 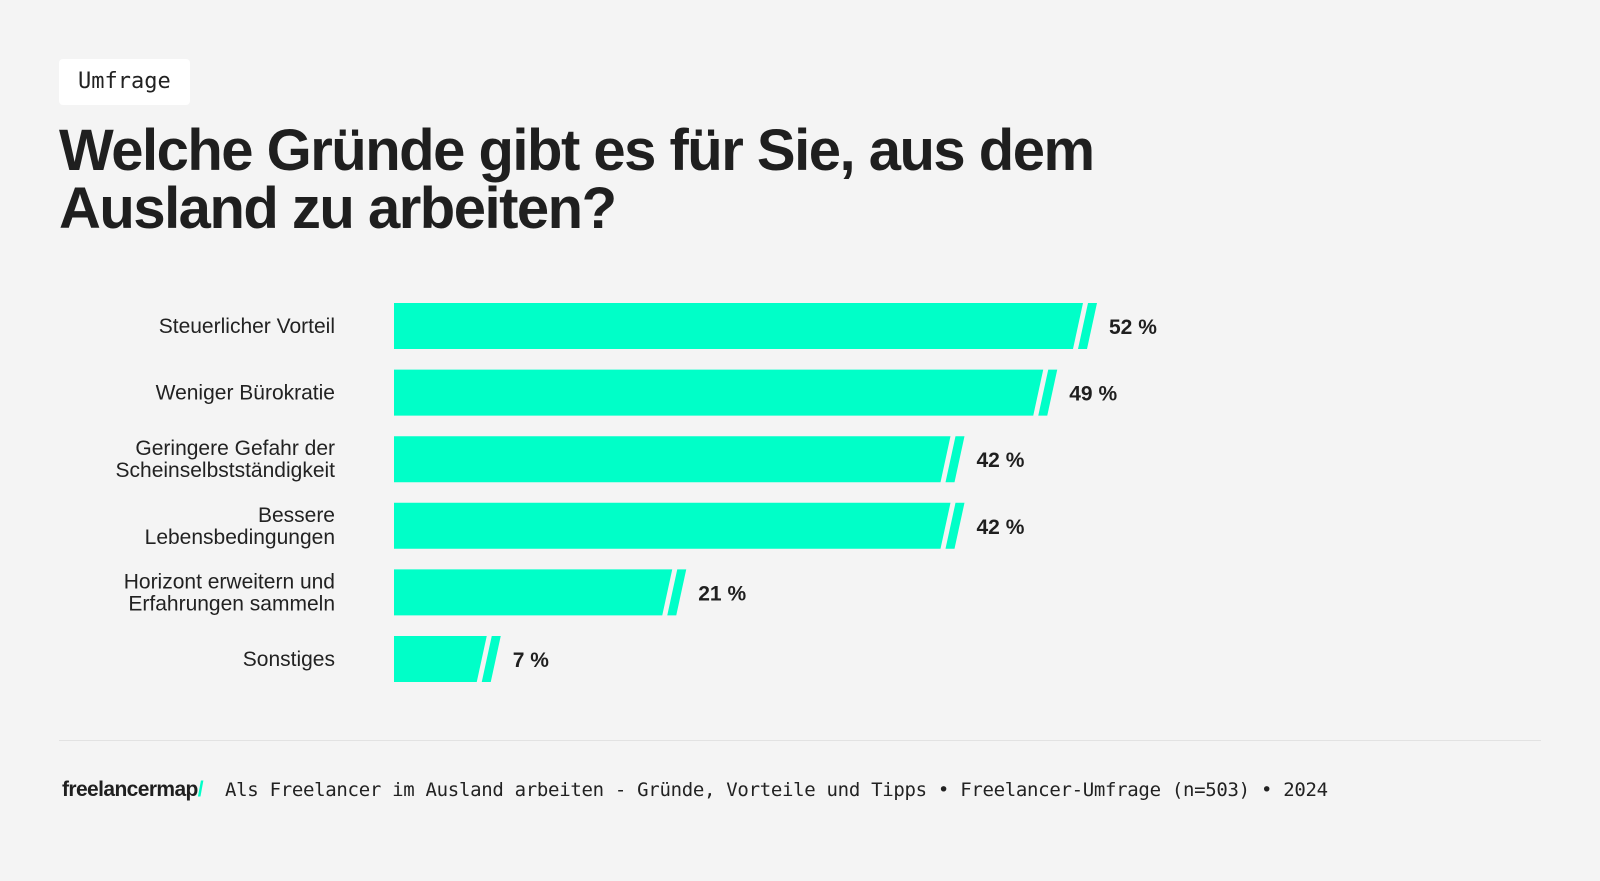 I want to click on value-label: 52 %, so click(x=1133, y=327).